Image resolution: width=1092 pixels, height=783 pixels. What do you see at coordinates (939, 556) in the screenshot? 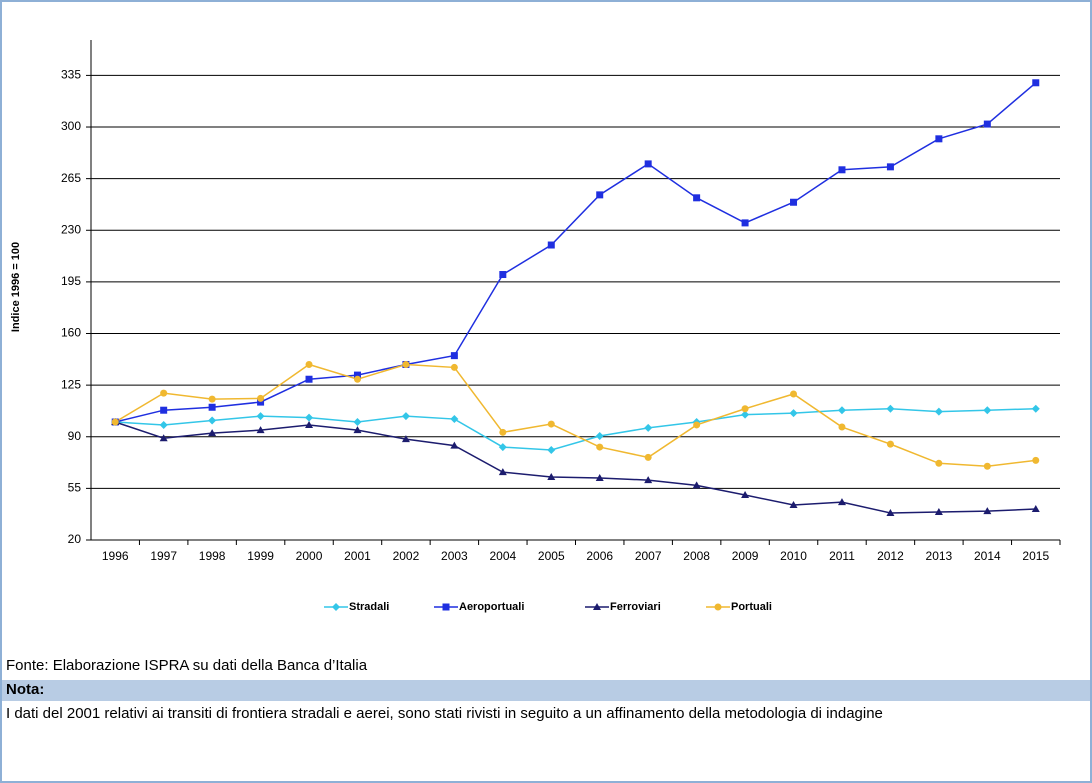
I see `x-tick-label: 2013` at bounding box center [939, 556].